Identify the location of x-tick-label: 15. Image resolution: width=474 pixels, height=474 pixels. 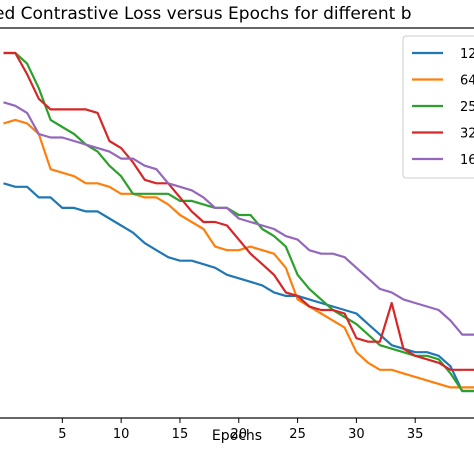
(180, 434).